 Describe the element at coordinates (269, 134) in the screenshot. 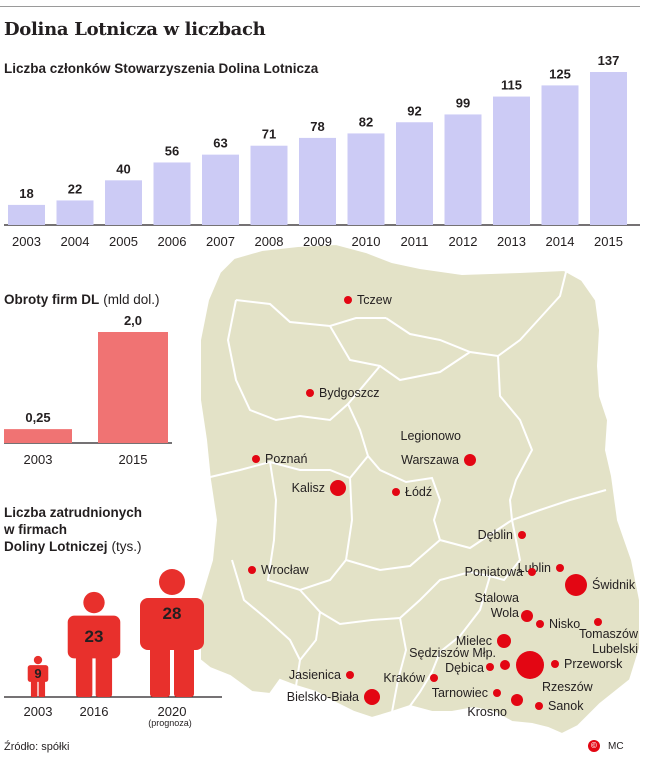

I see `members-value-2008: 71` at that location.